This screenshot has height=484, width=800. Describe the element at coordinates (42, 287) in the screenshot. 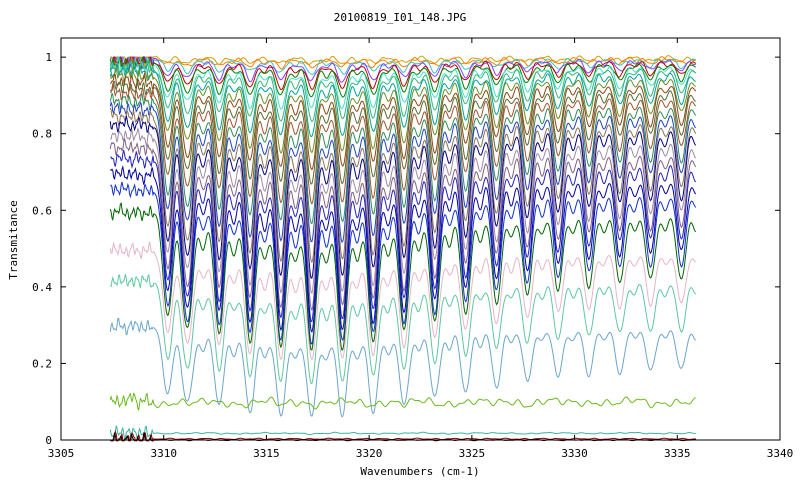

I see `y-tick-label: 0.4` at that location.